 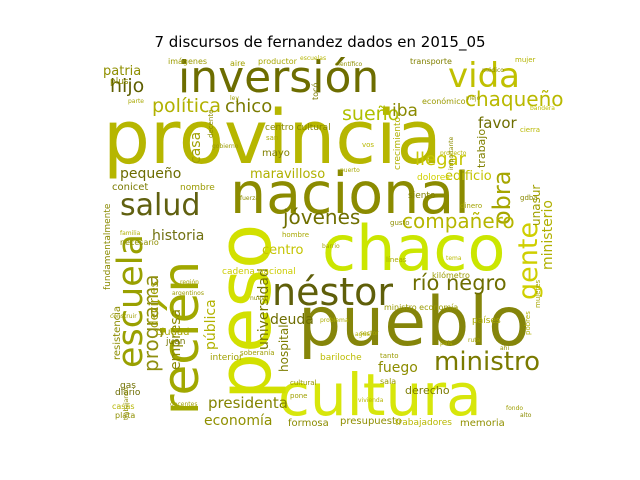 I want to click on word-presidenta: presidenta, so click(x=248, y=403).